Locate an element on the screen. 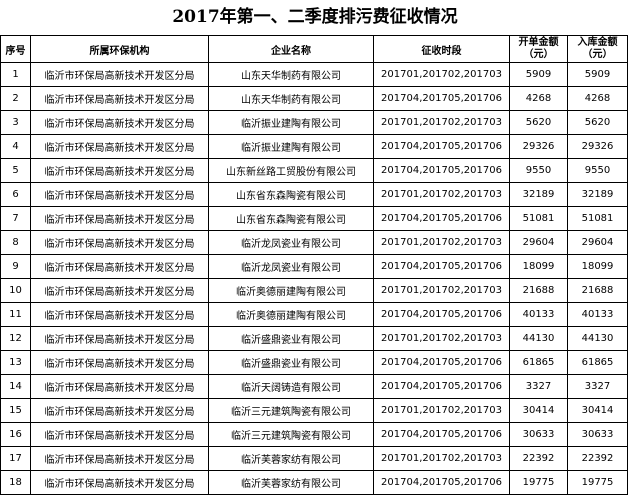 This screenshot has width=630, height=498. header-paid: 入库金额 （元） is located at coordinates (597, 49).